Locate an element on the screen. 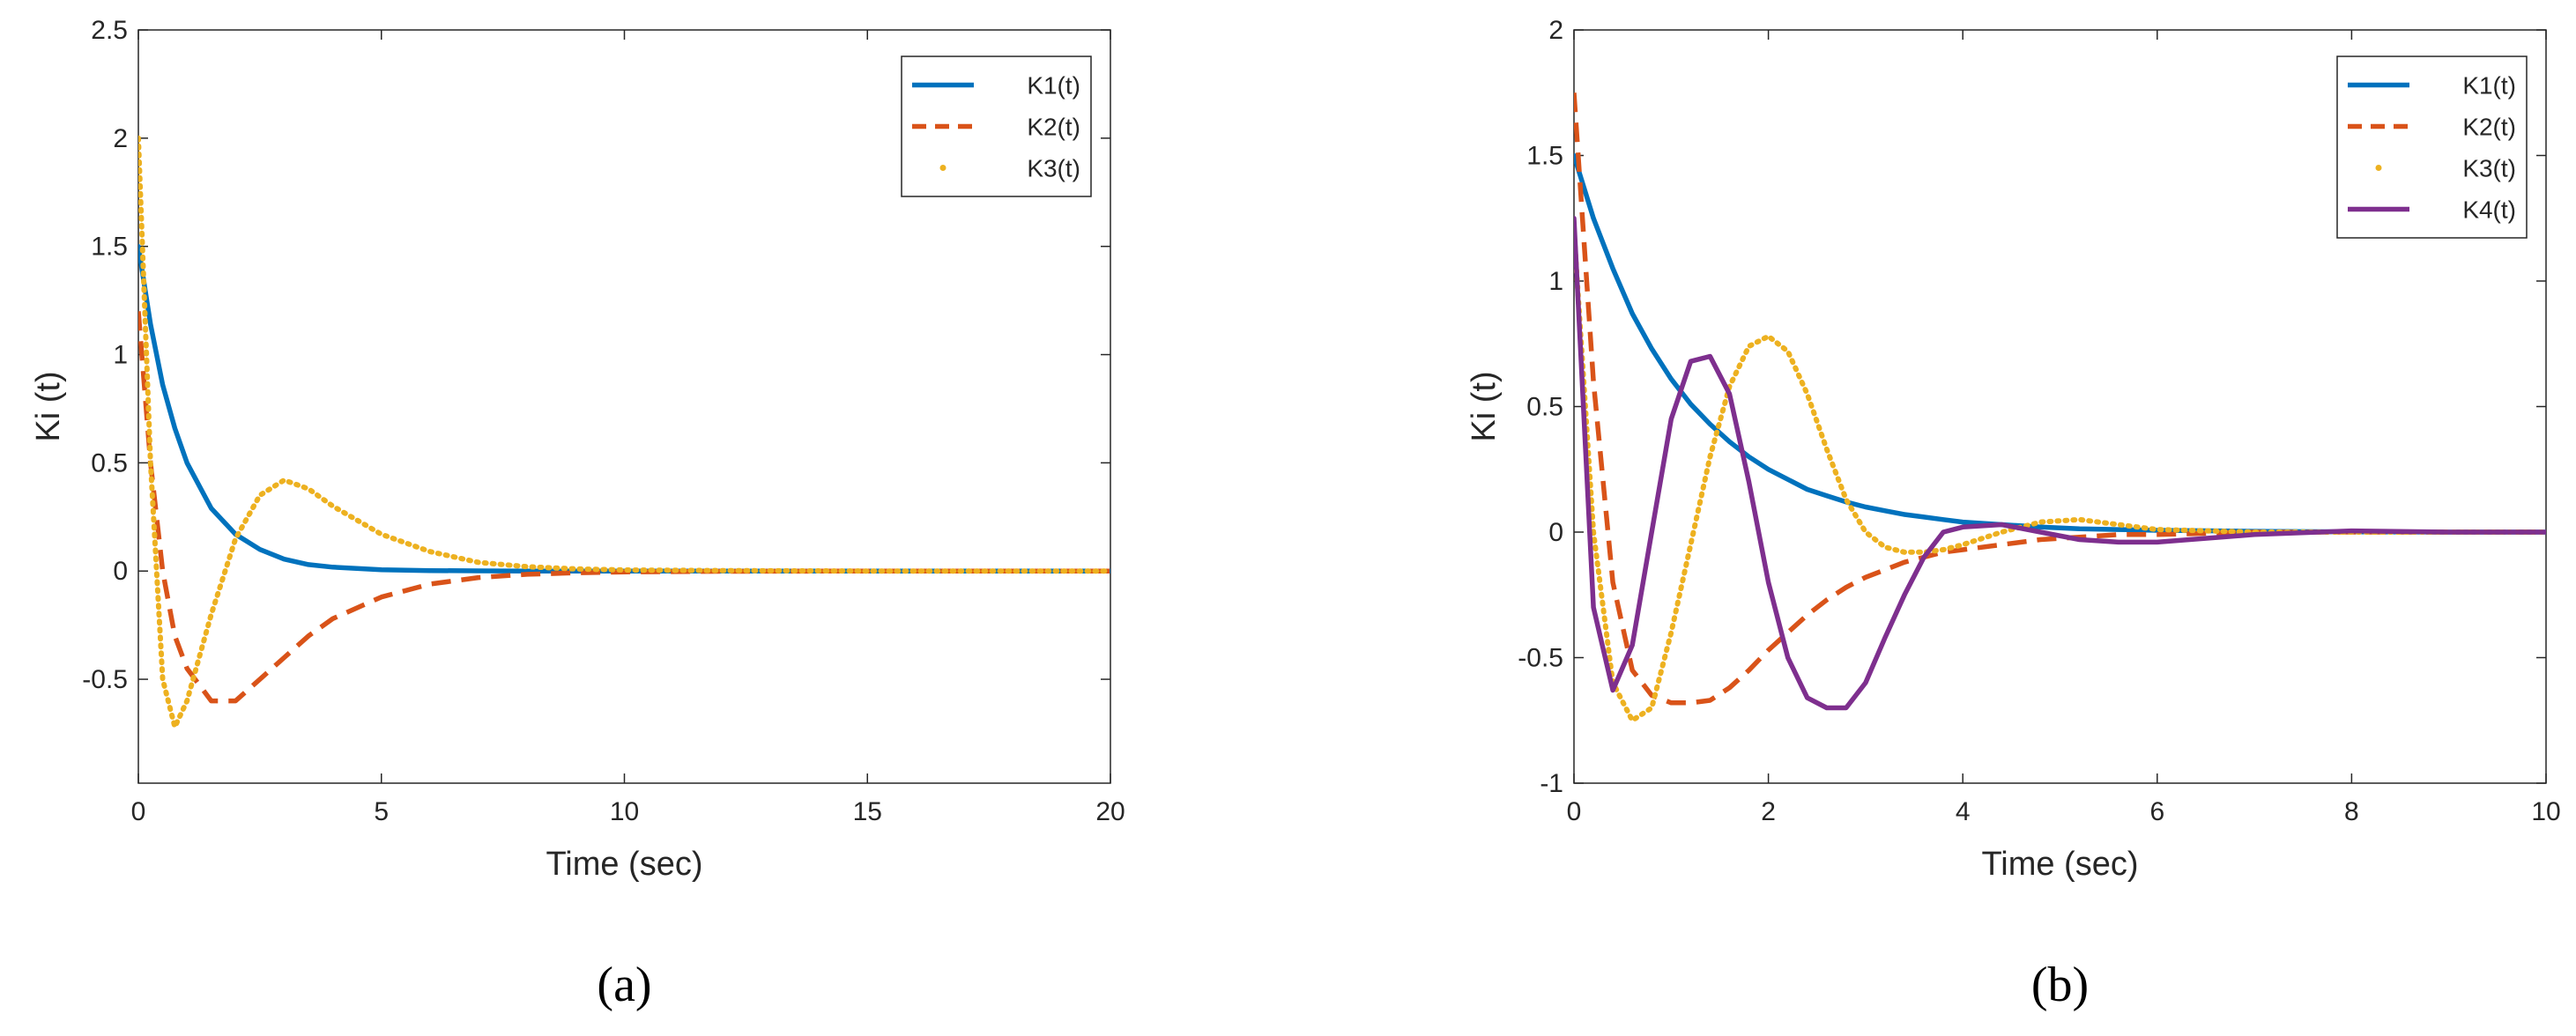  panel-label: (b) is located at coordinates (2060, 985).